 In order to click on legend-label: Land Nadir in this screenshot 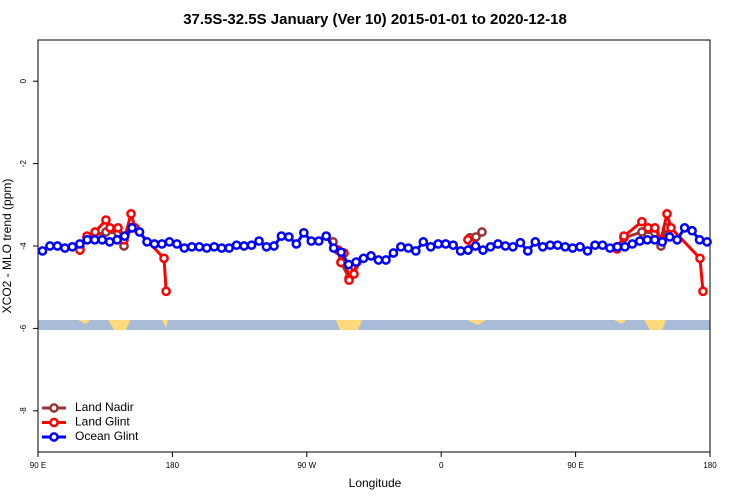, I will do `click(104, 407)`.